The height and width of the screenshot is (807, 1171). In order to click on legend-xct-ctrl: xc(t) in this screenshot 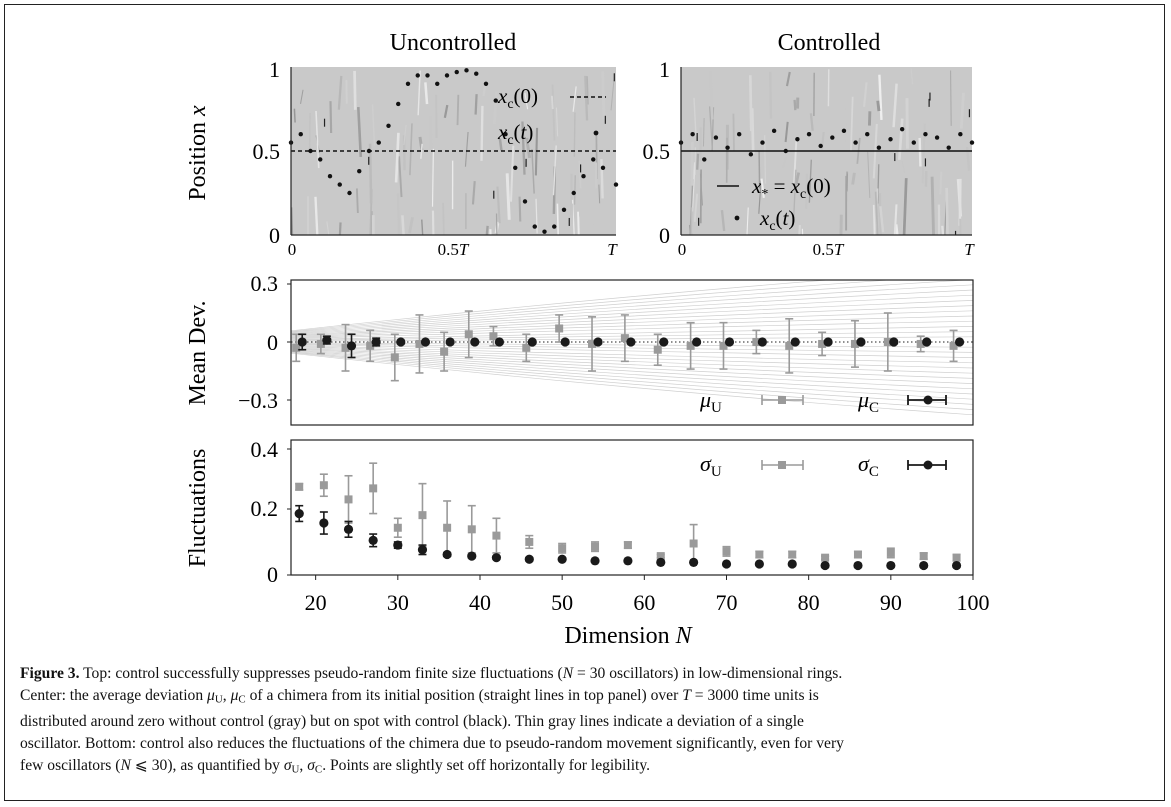, I will do `click(777, 220)`.